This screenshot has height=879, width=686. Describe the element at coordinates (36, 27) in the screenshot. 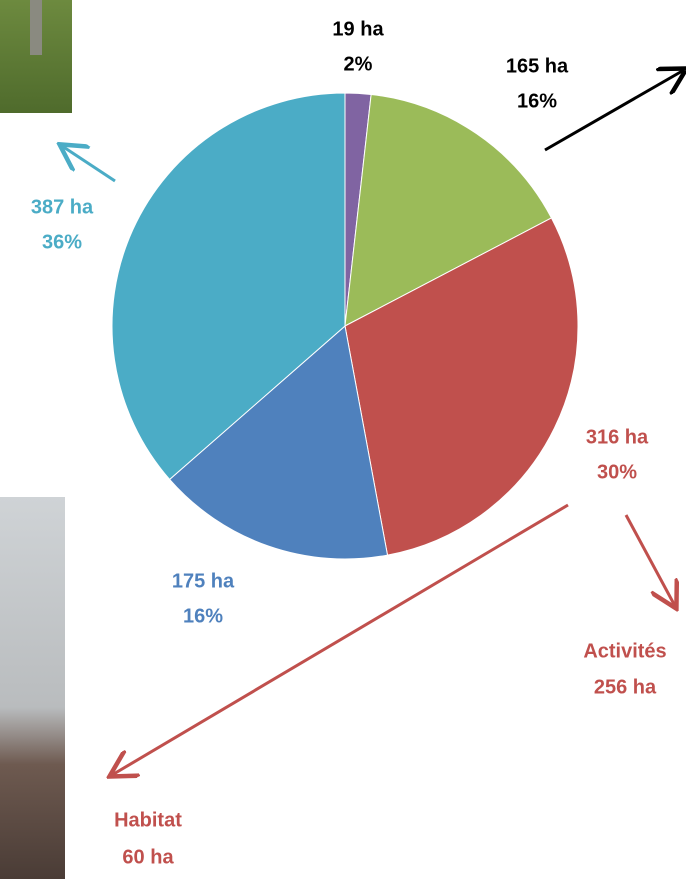

I see `photo-tree` at that location.